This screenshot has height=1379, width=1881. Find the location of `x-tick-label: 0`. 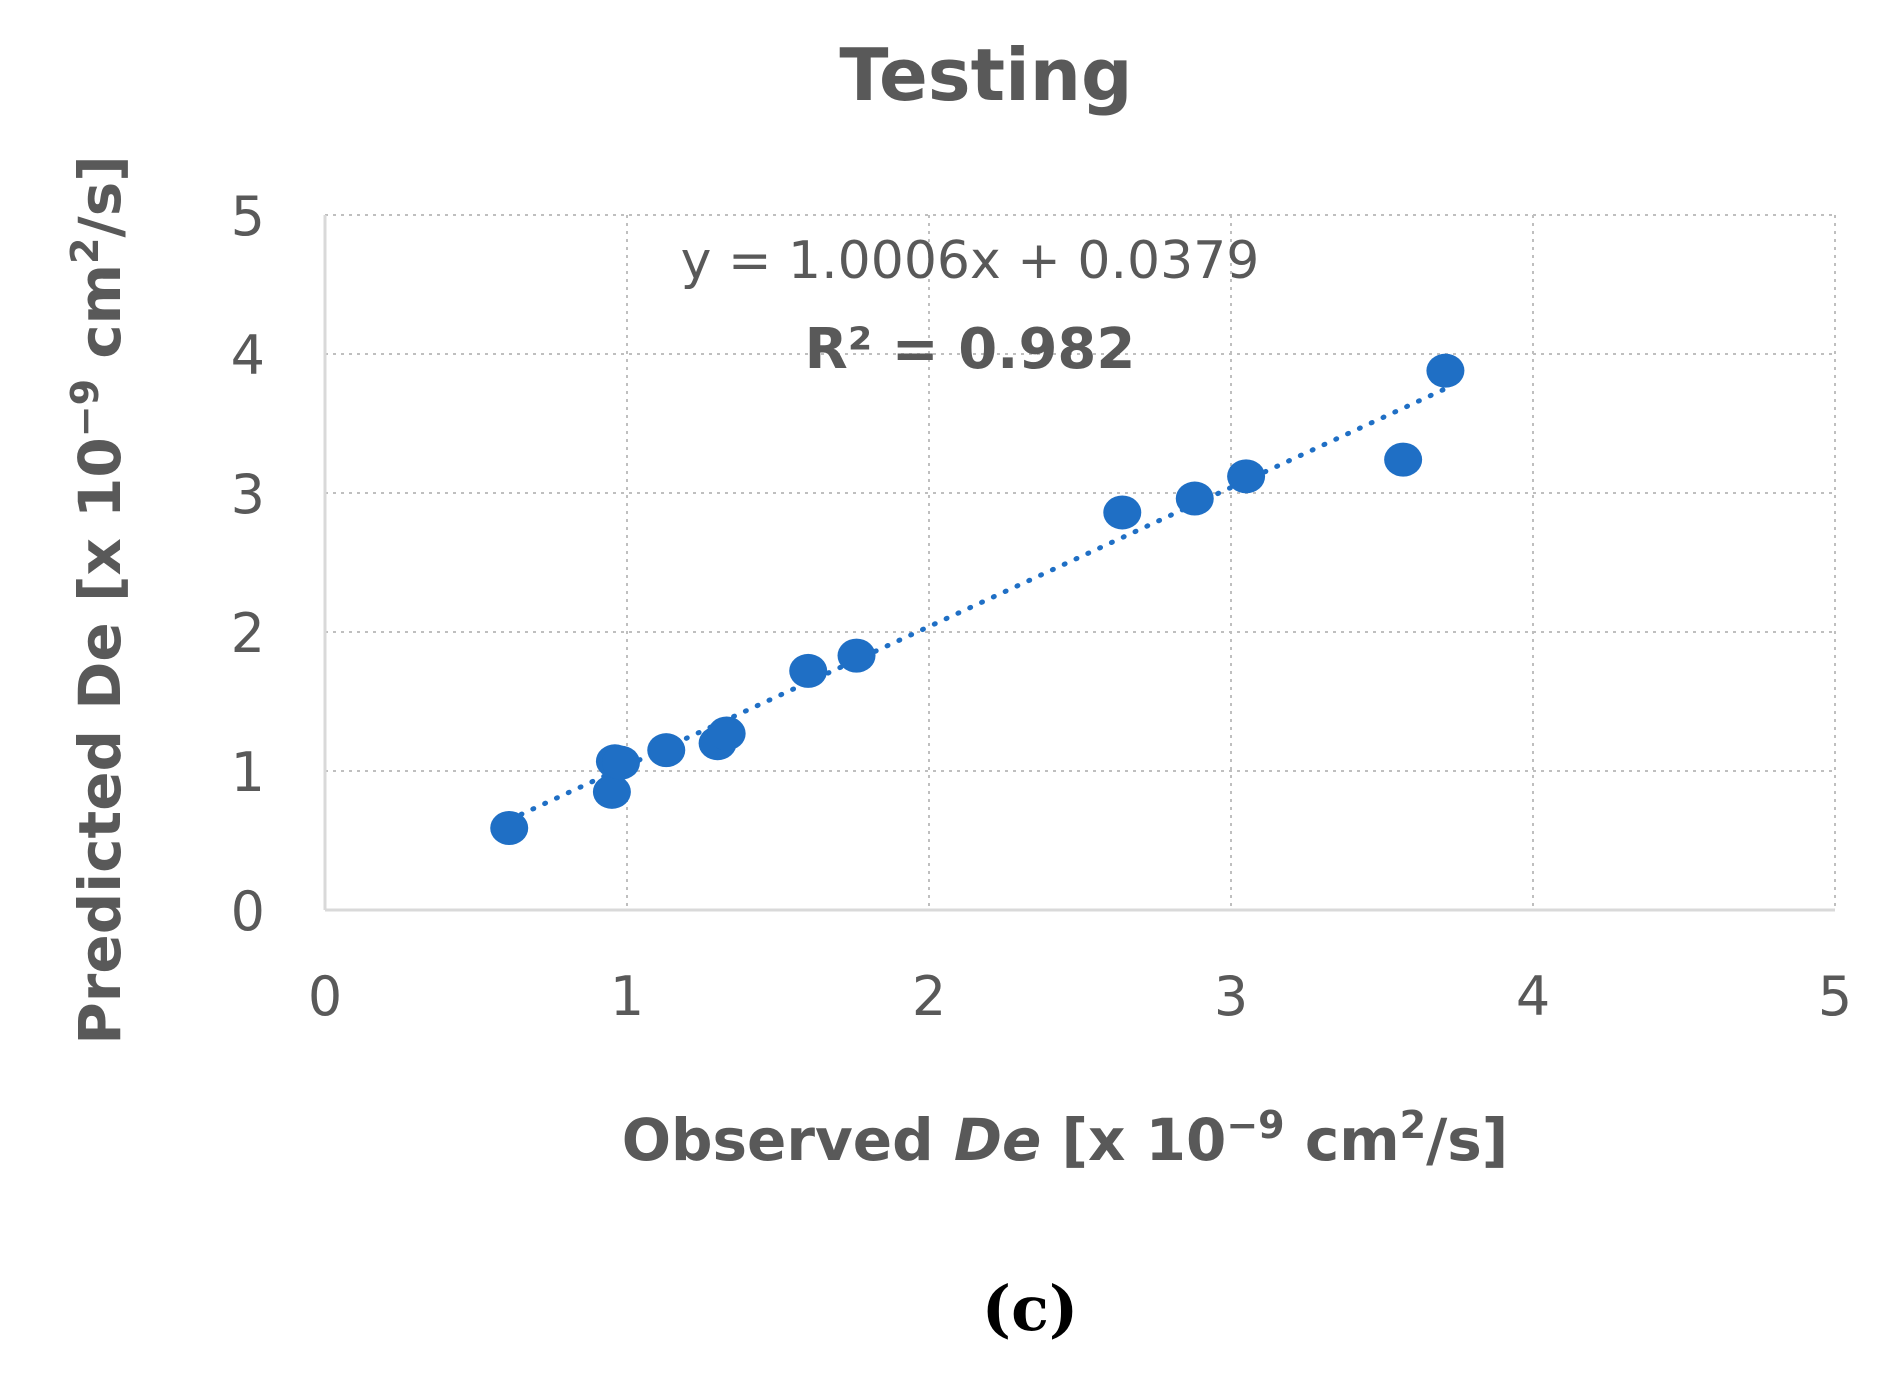

x-tick-label: 0 is located at coordinates (325, 996).